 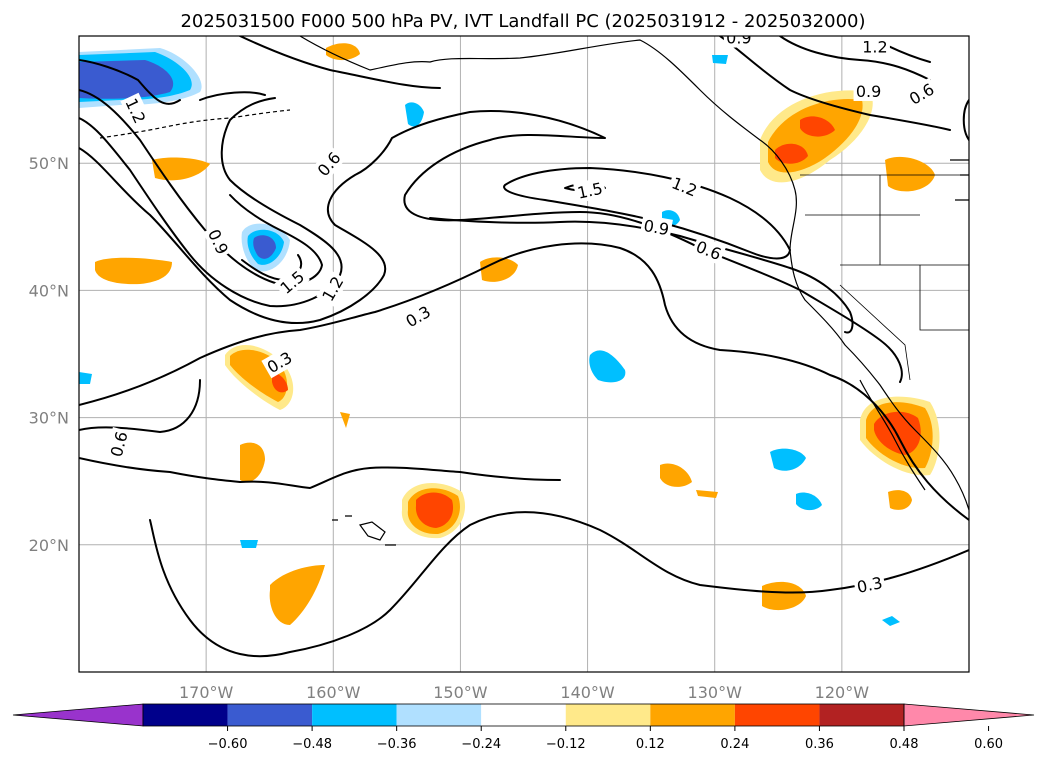 I want to click on colorbar-tick-label: 0.48, so click(x=904, y=744).